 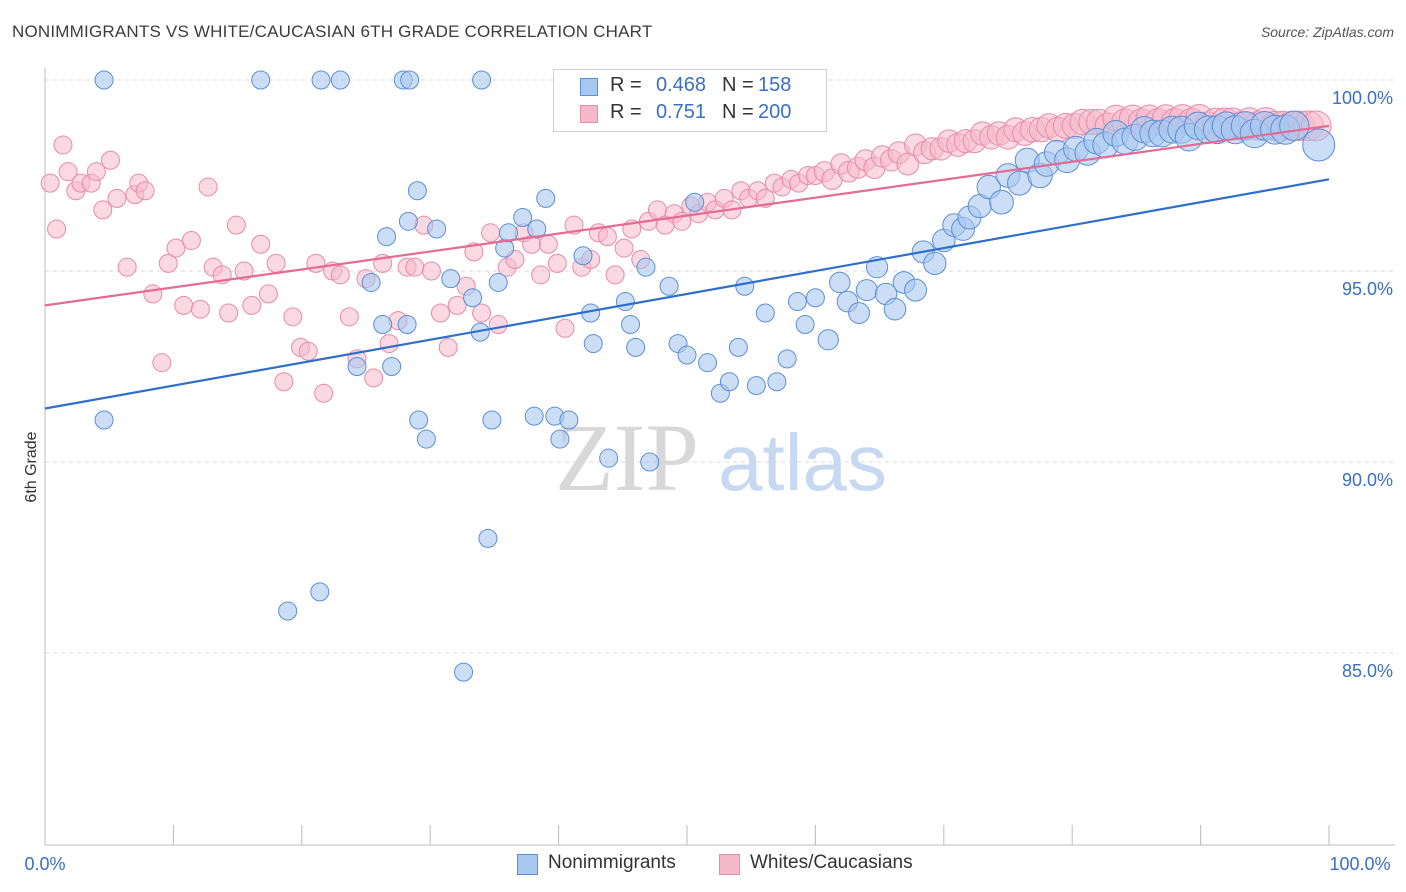 I want to click on legend-row-whites: R = 0.751 N = 200, so click(x=689, y=114).